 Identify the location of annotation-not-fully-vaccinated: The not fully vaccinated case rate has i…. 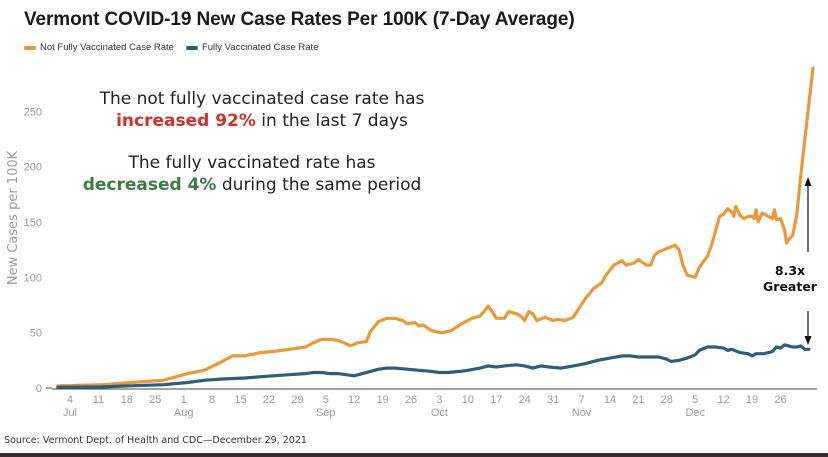
(262, 110).